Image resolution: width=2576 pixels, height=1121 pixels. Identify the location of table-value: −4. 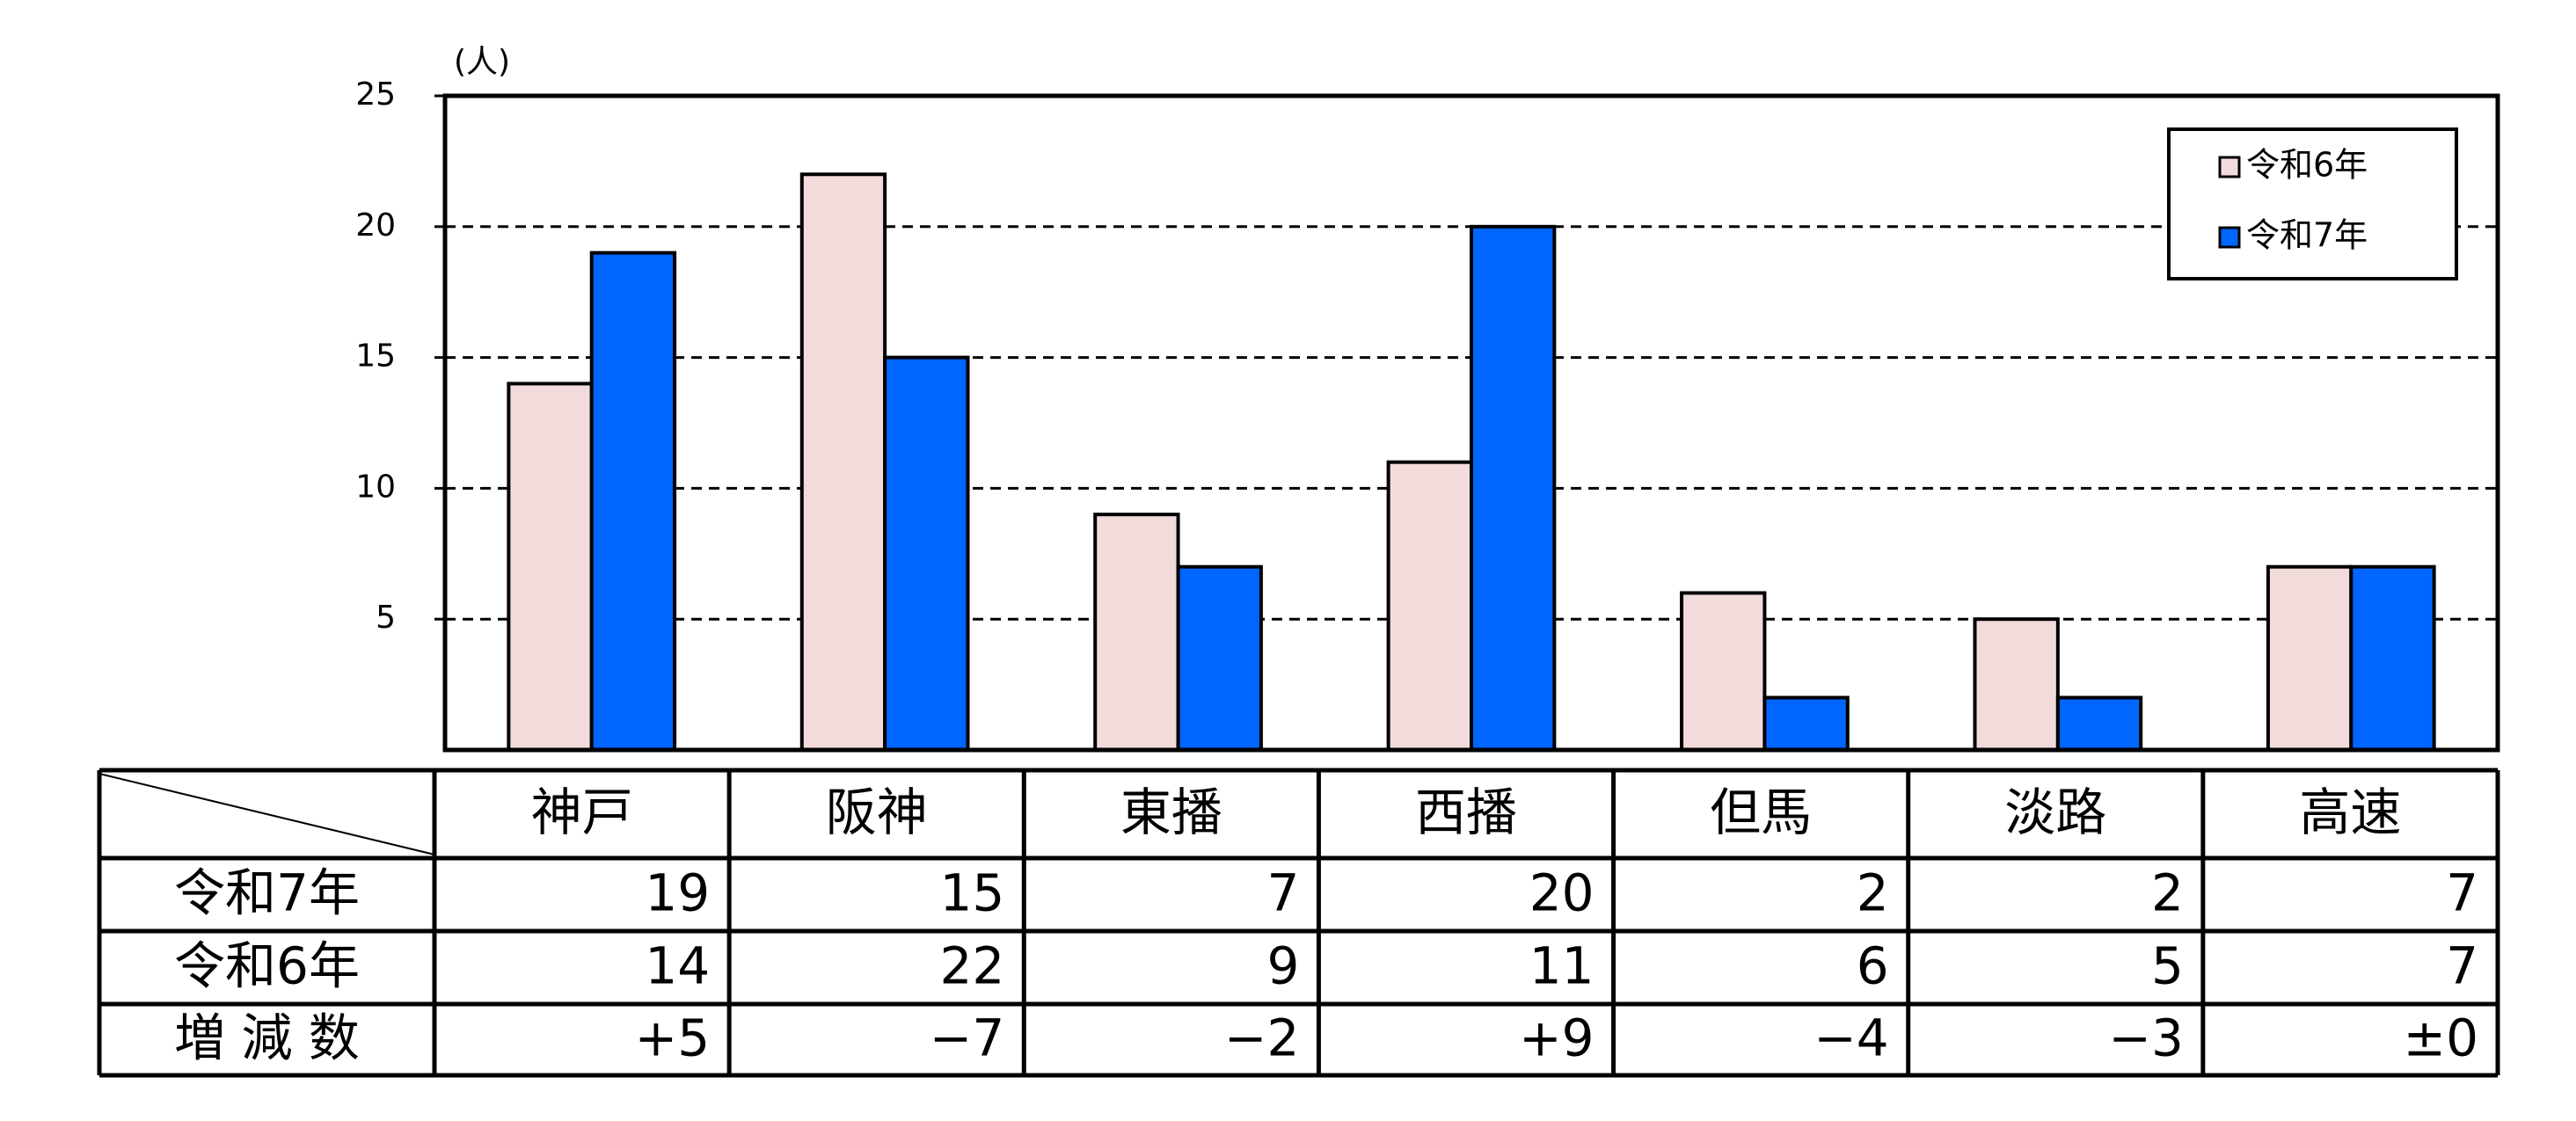
(1851, 1038).